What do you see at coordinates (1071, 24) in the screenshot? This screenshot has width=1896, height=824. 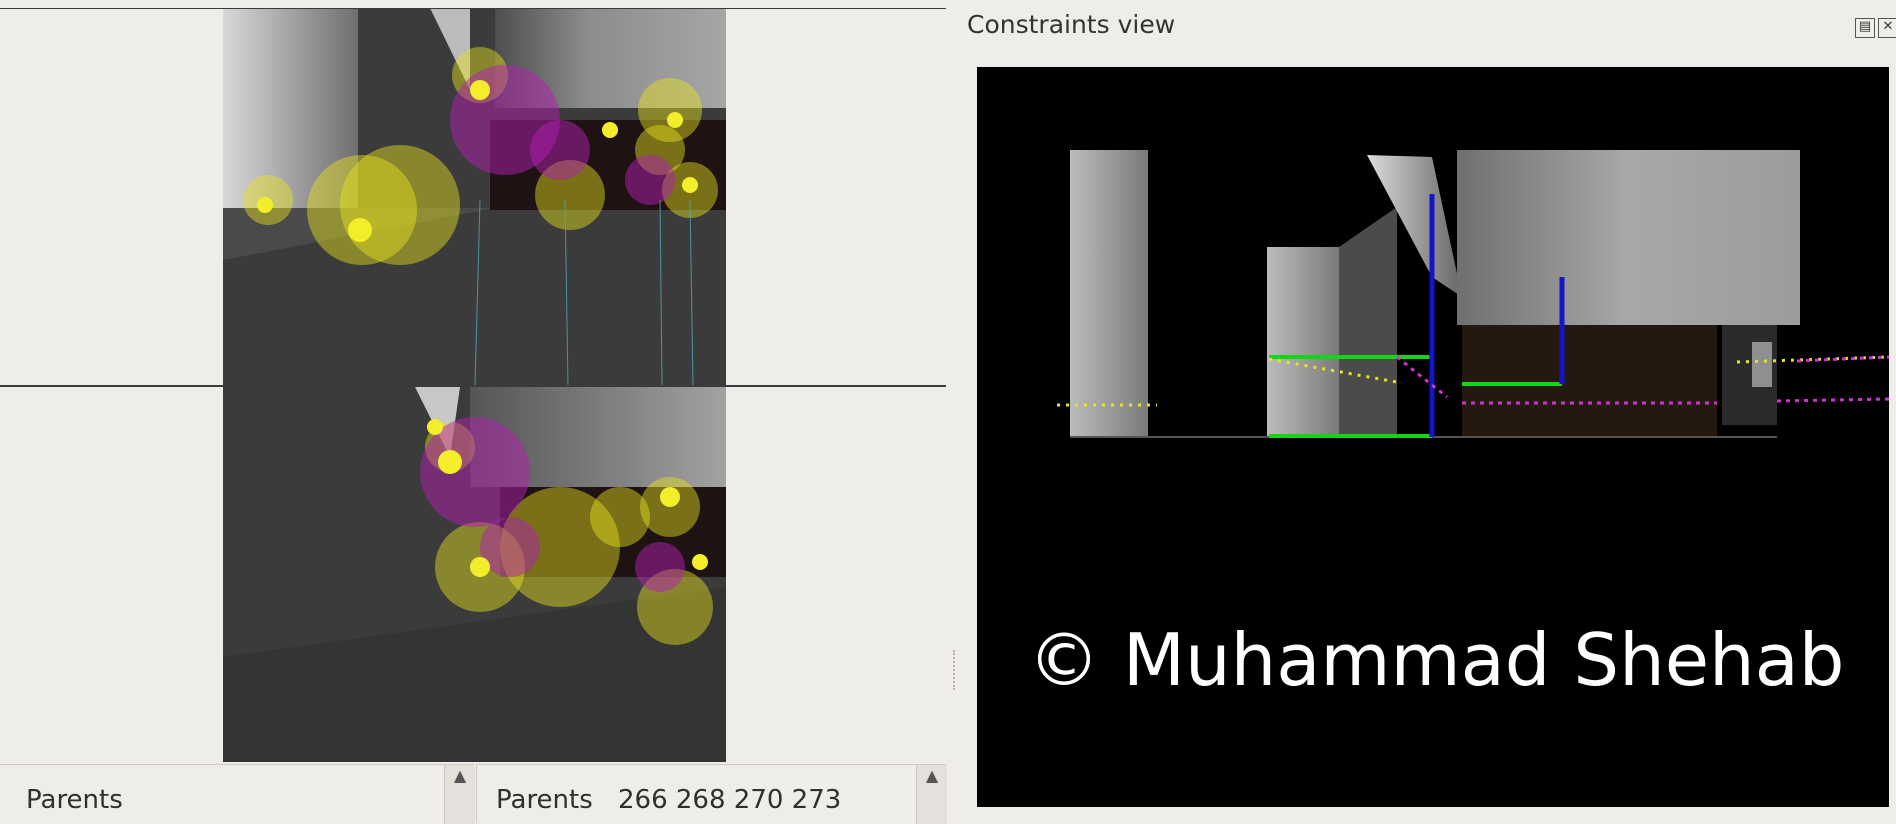 I see `constraints-view-title: Constraints view` at bounding box center [1071, 24].